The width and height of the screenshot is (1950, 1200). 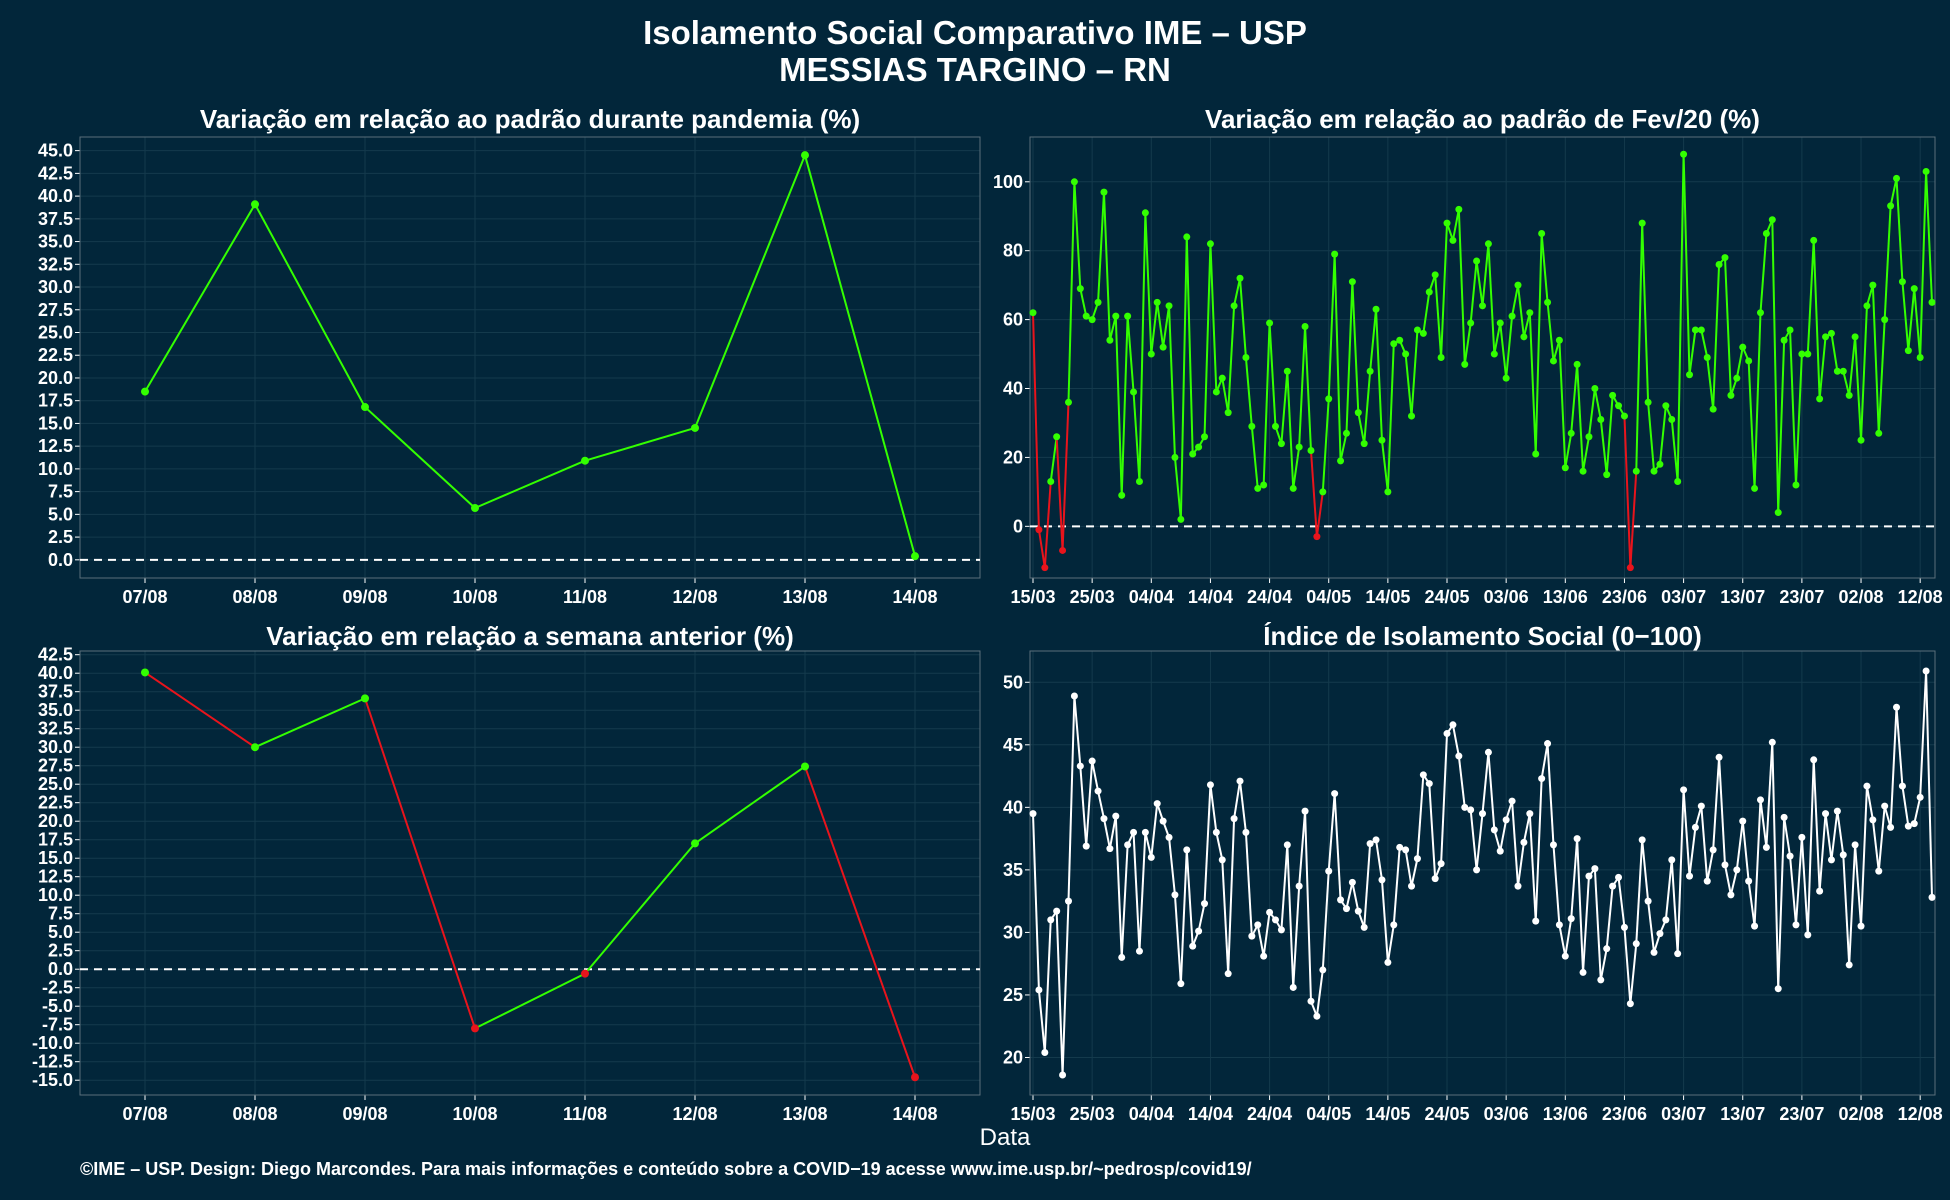 I want to click on chart-subtitle: MESSIAS TARGINO – RN, so click(x=975, y=69).